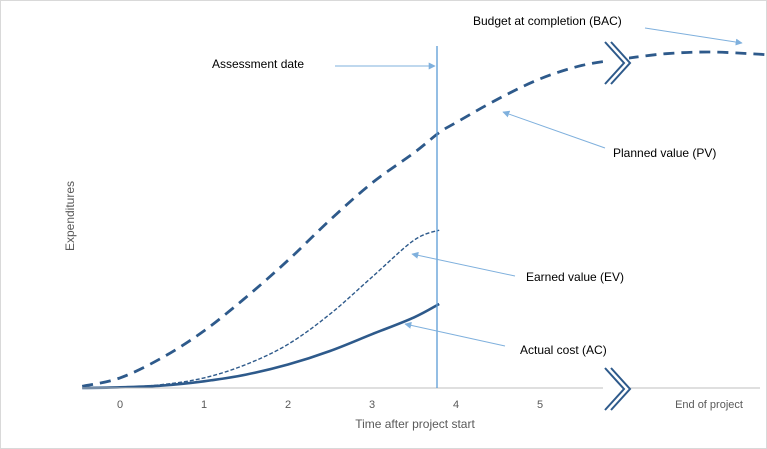 The image size is (767, 449). Describe the element at coordinates (540, 405) in the screenshot. I see `x-tick-label: 5` at that location.